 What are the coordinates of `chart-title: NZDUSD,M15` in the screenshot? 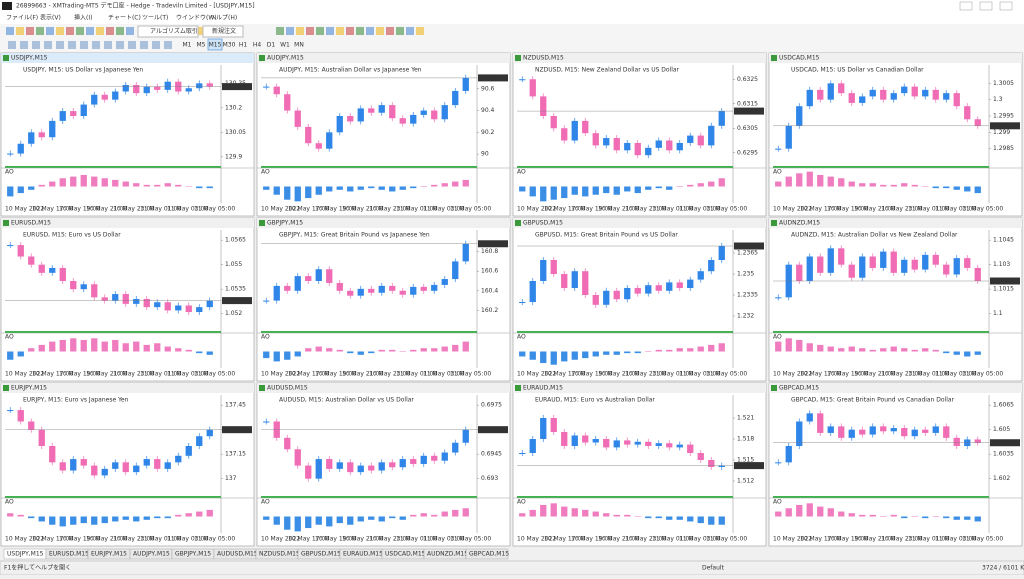 It's located at (543, 58).